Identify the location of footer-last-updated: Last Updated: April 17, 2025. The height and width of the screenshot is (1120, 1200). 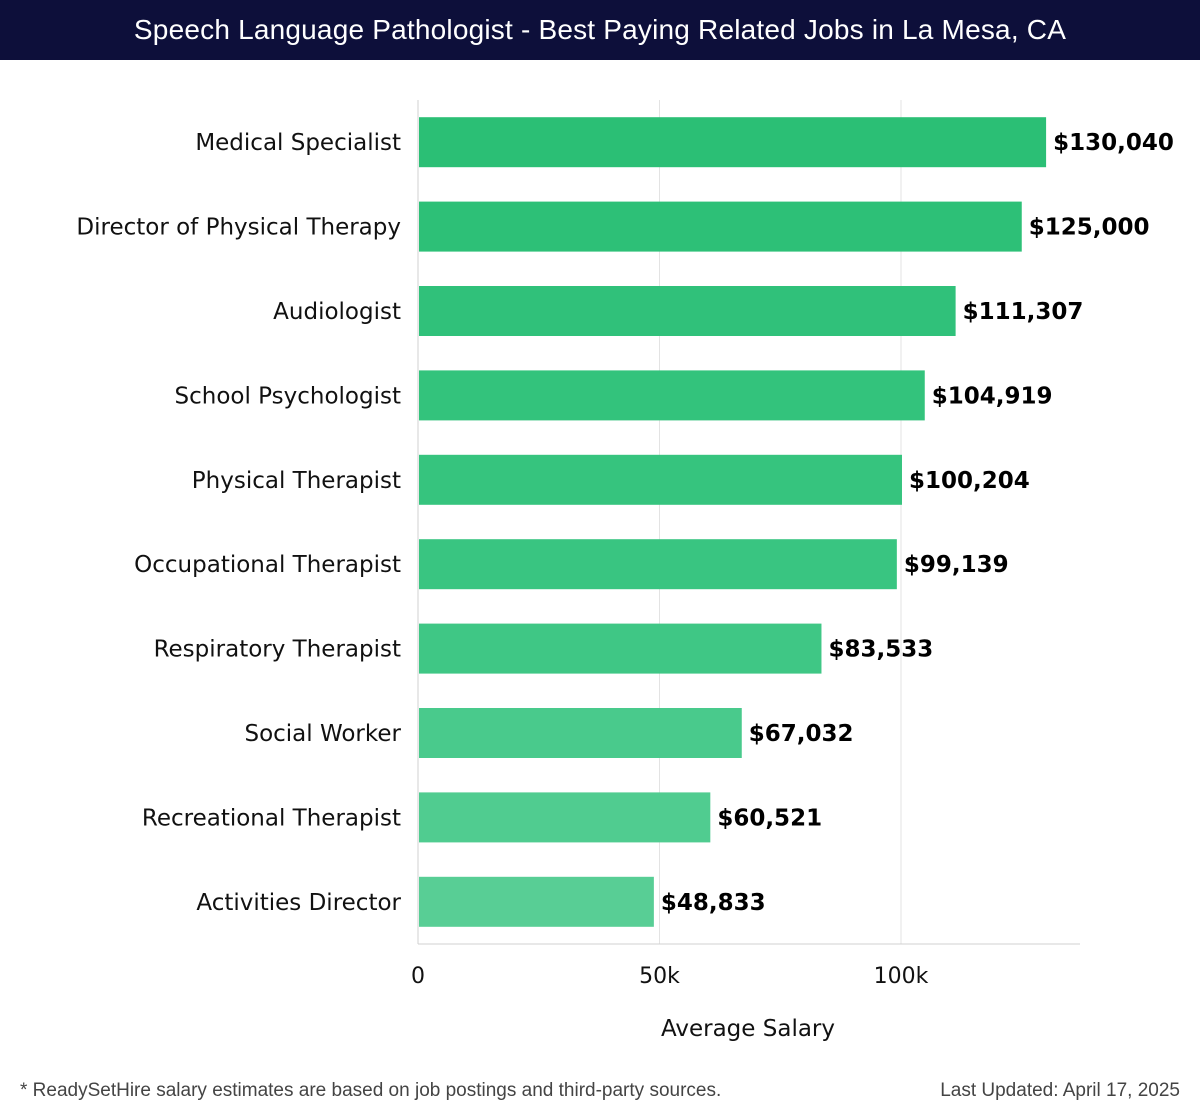
(1060, 1090).